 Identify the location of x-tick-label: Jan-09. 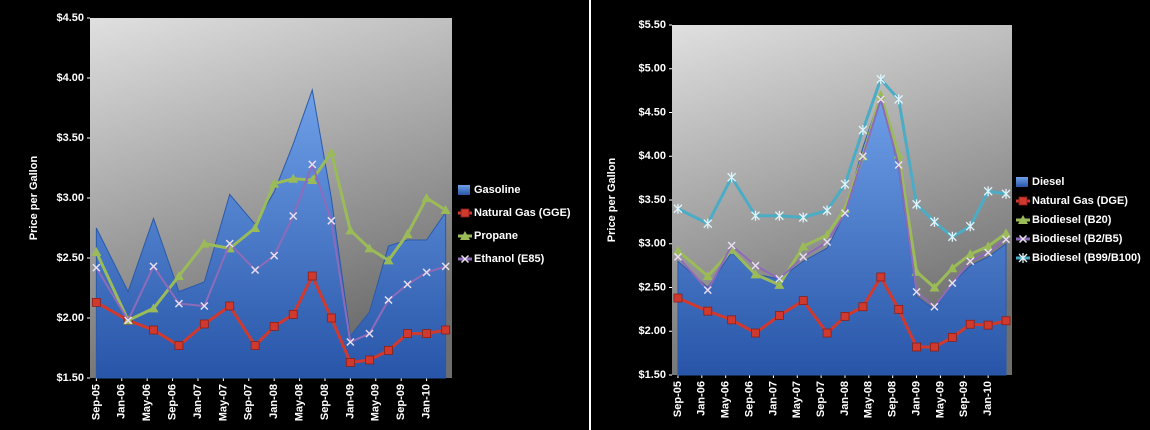
(916, 398).